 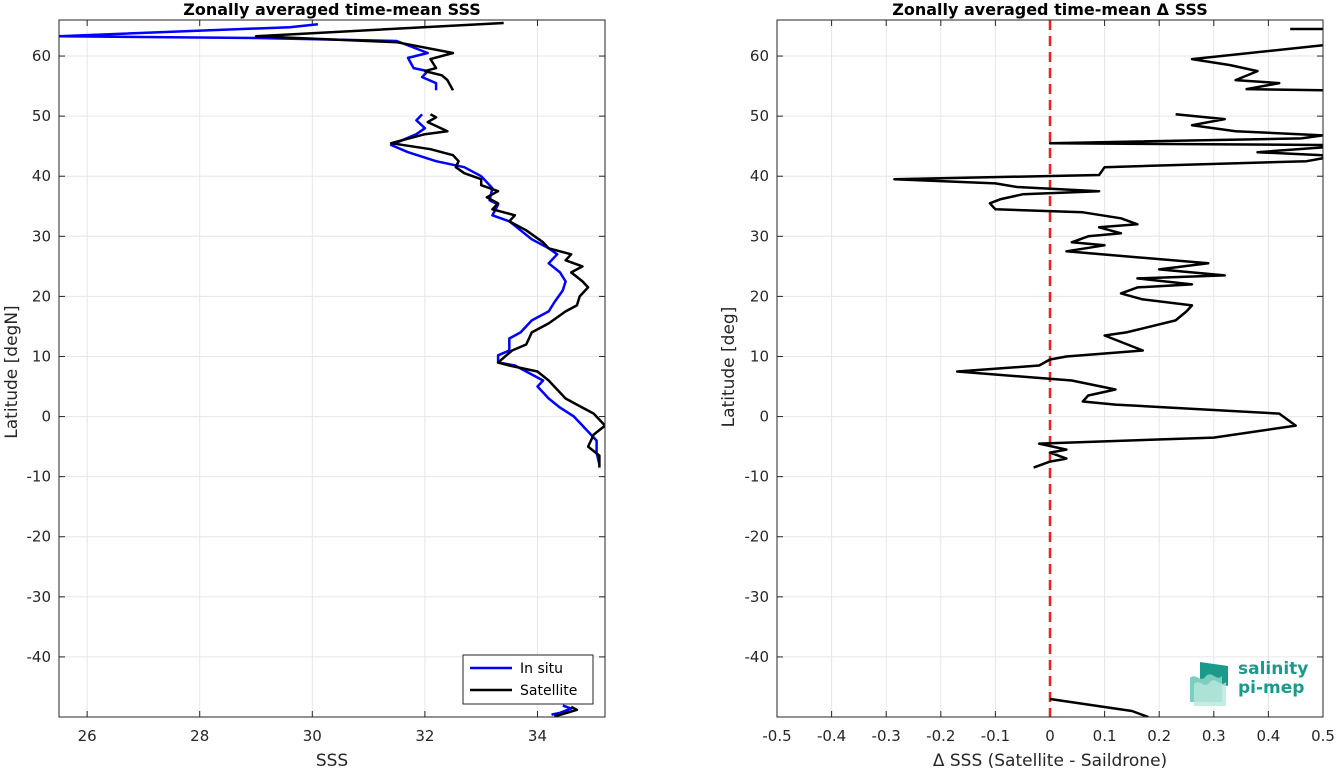 I want to click on right-chart-xlabel: Δ SSS (Satellite - Saildrone), so click(x=1050, y=760).